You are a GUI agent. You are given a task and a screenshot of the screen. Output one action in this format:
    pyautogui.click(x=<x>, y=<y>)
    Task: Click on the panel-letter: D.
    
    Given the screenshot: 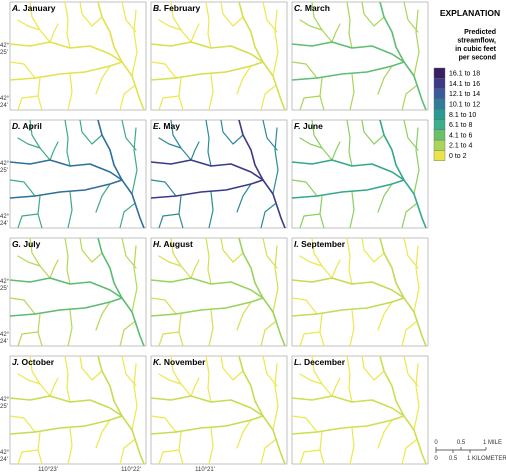 What is the action you would take?
    pyautogui.click(x=16, y=126)
    